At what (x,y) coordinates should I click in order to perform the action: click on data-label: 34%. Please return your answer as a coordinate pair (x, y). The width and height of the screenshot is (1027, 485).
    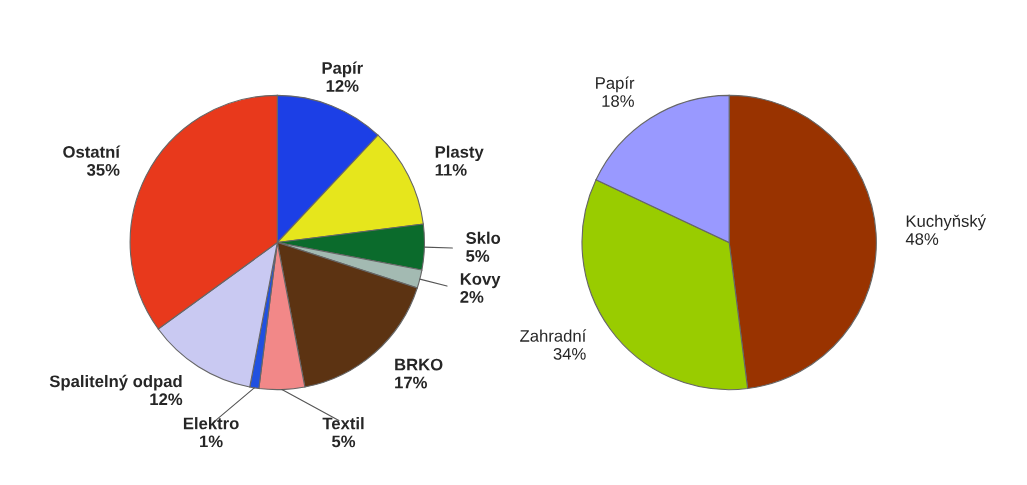
    Looking at the image, I should click on (569, 353).